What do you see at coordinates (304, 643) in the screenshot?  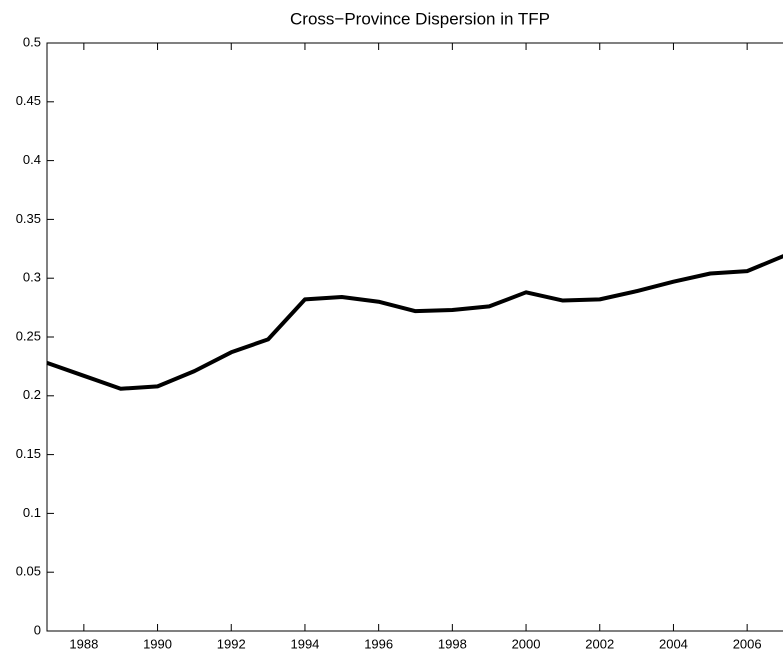 I see `x-tick-label: 1994` at bounding box center [304, 643].